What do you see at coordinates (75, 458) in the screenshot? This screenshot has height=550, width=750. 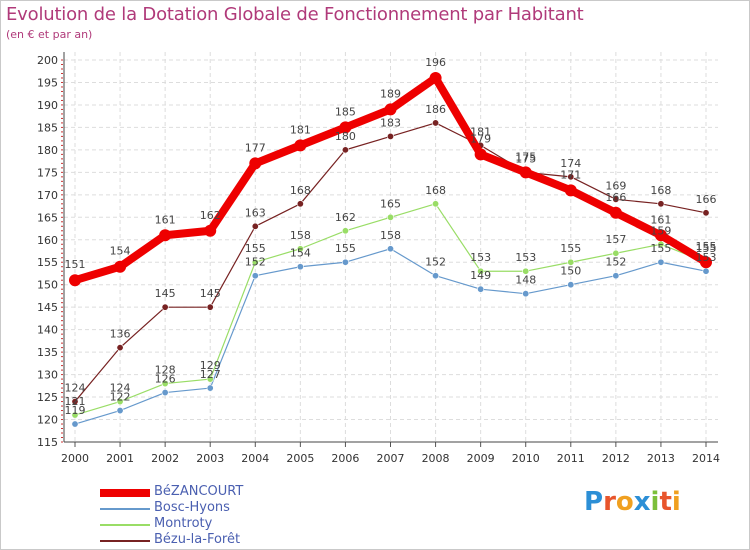 I see `x-tick-label: 2000` at bounding box center [75, 458].